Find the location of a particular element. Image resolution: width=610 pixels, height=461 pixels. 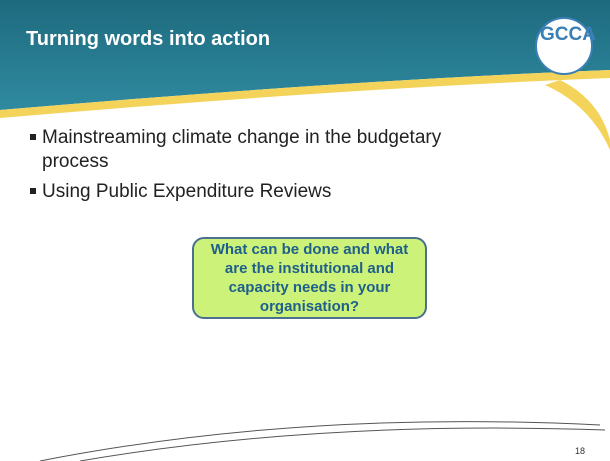

corner-stripe is located at coordinates (577, 115).